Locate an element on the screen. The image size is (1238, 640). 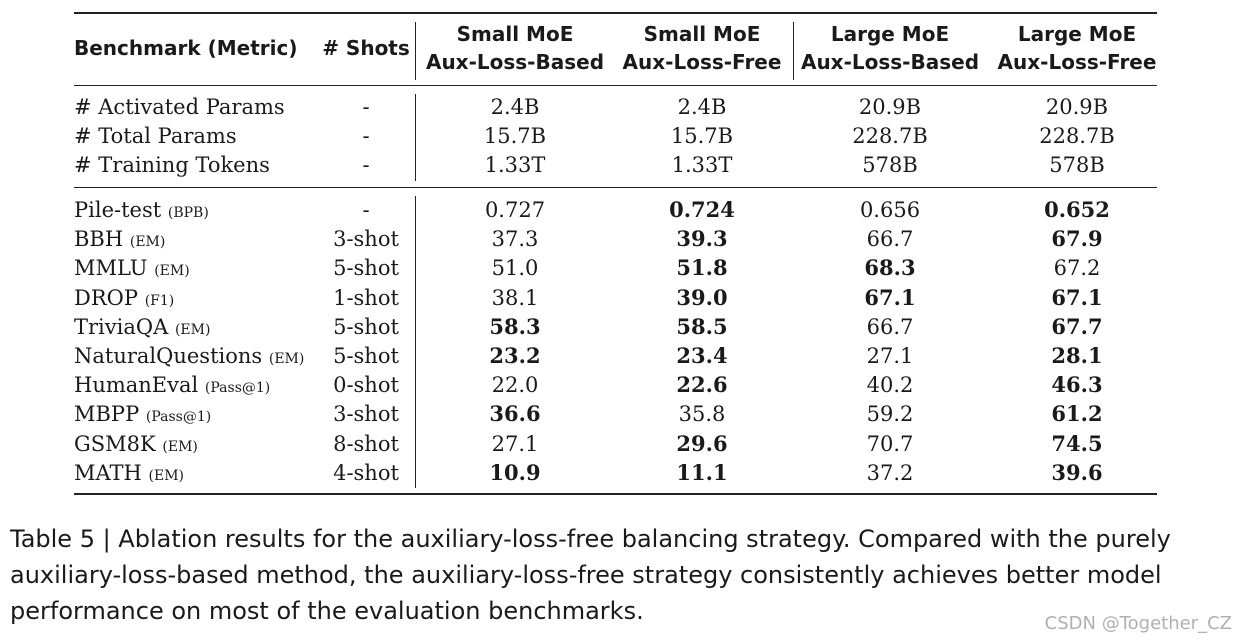
score-cell: 70.7 is located at coordinates (890, 444).